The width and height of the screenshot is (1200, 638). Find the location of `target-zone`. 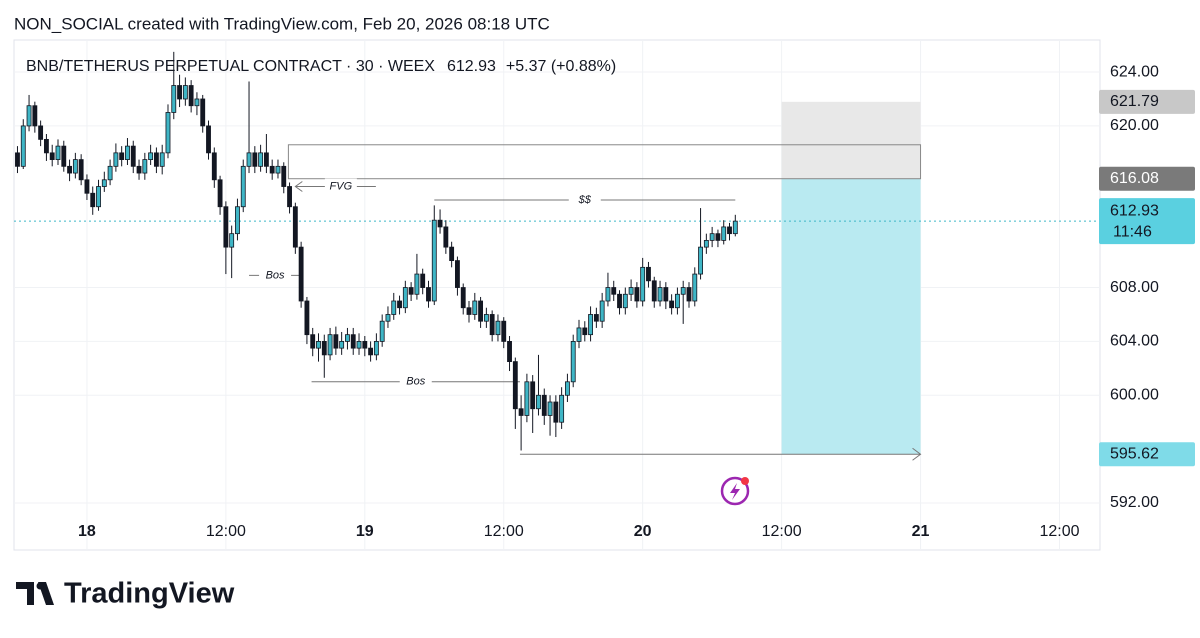

target-zone is located at coordinates (851, 316).